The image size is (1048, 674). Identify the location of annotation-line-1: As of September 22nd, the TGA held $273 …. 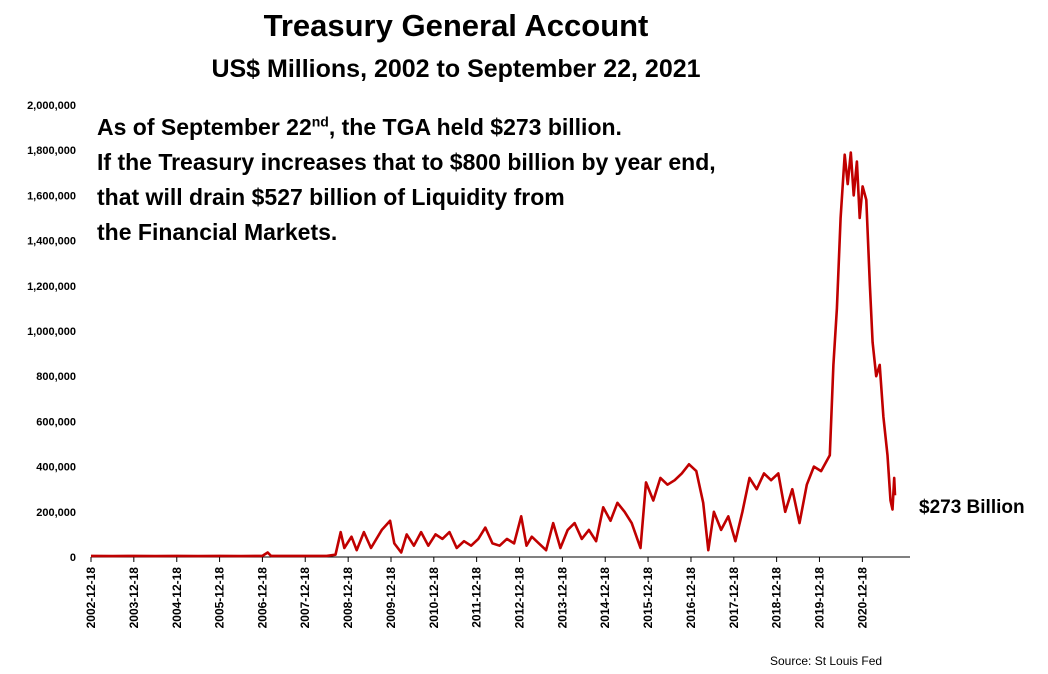
(406, 127).